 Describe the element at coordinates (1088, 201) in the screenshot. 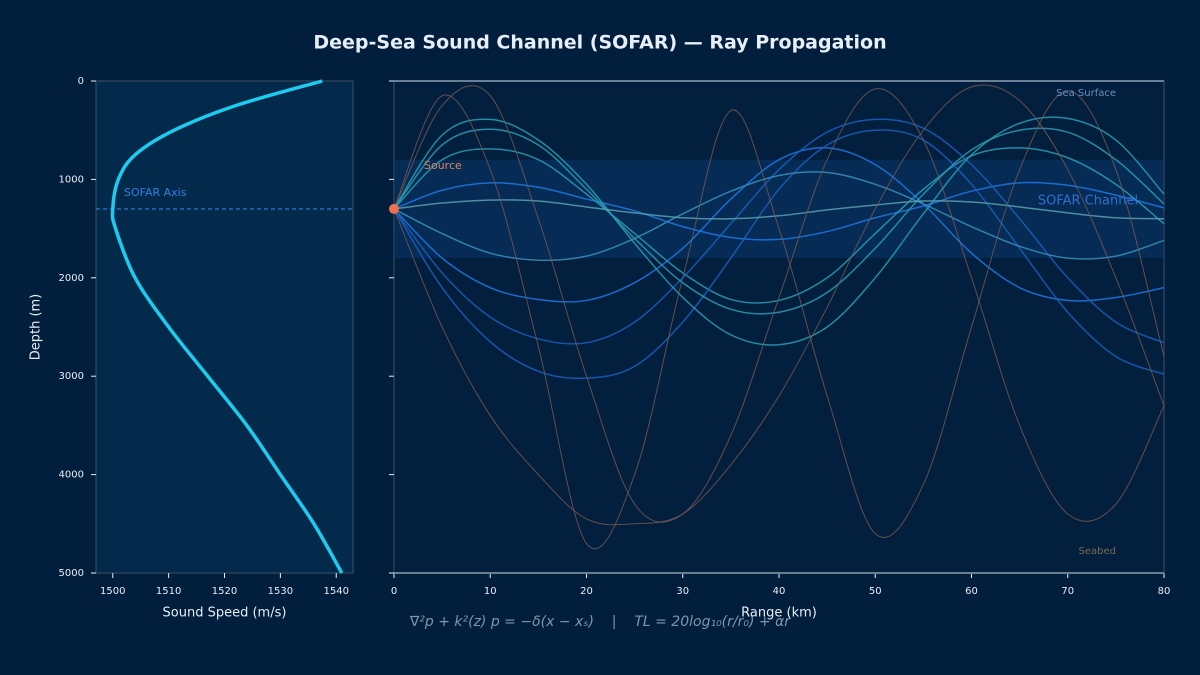

I see `channel-label: SOFAR Channel` at that location.